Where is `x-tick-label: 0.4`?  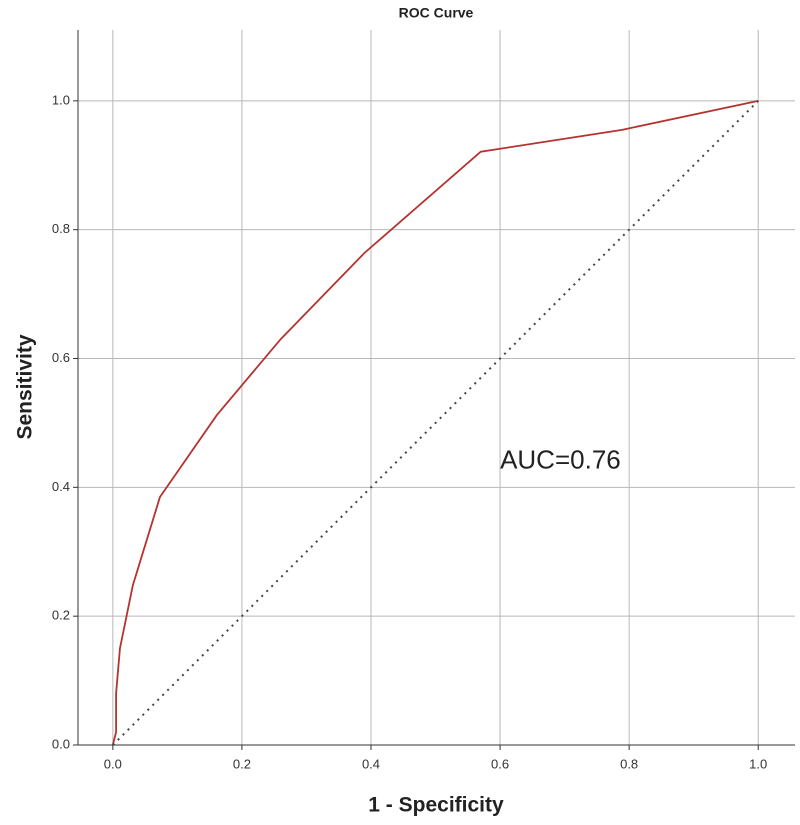 x-tick-label: 0.4 is located at coordinates (371, 763).